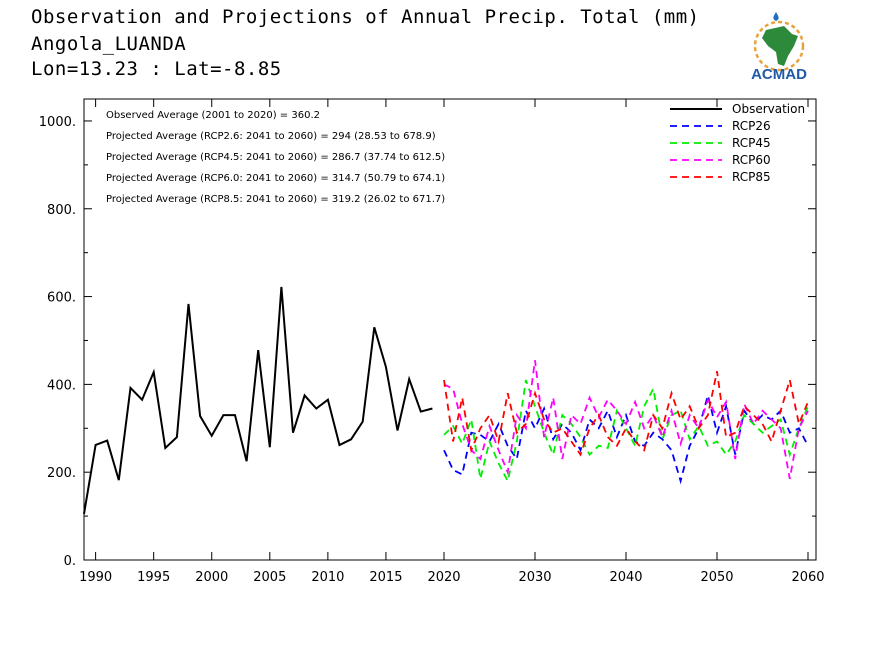  I want to click on x-tick-label: 2010, so click(327, 577).